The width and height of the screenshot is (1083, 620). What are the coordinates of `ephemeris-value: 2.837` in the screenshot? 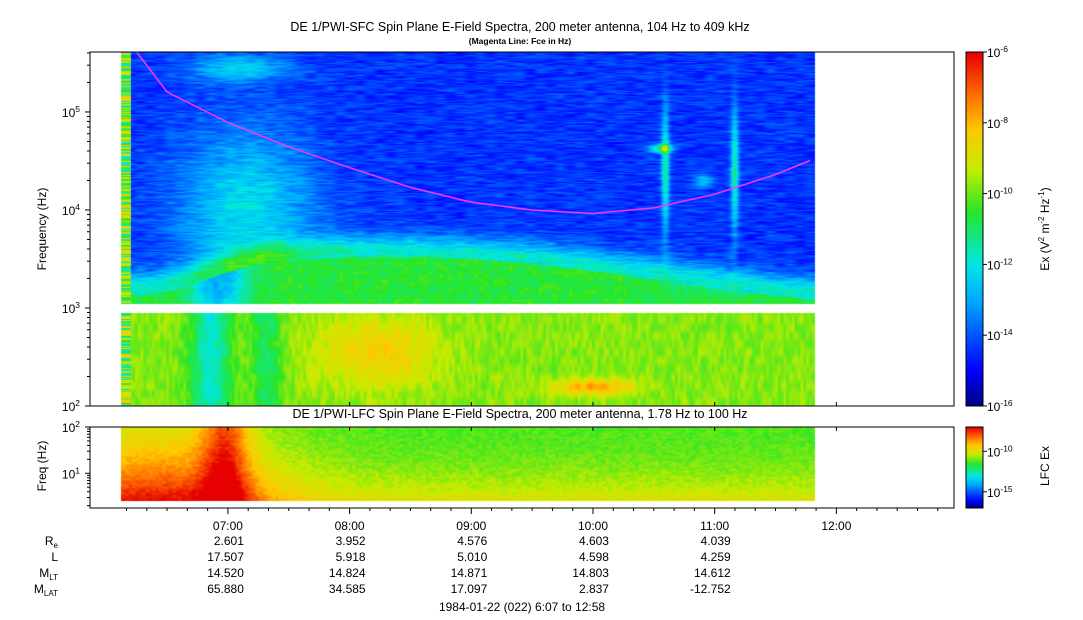 It's located at (594, 589).